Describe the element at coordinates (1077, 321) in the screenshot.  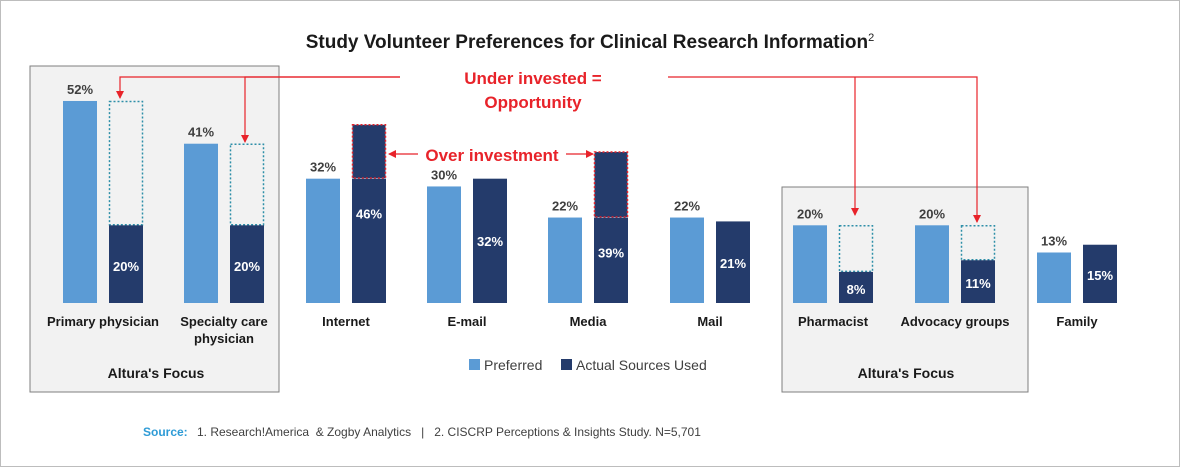
I see `category-label-family: Family` at that location.